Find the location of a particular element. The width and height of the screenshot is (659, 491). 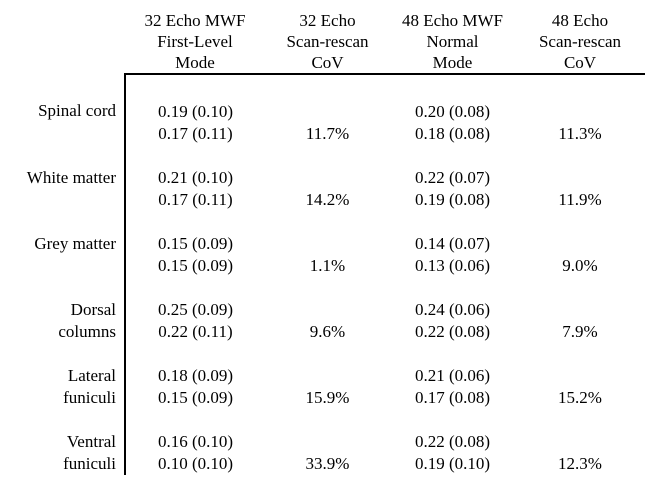

value-line: 0.14 (0.07) is located at coordinates (452, 243).